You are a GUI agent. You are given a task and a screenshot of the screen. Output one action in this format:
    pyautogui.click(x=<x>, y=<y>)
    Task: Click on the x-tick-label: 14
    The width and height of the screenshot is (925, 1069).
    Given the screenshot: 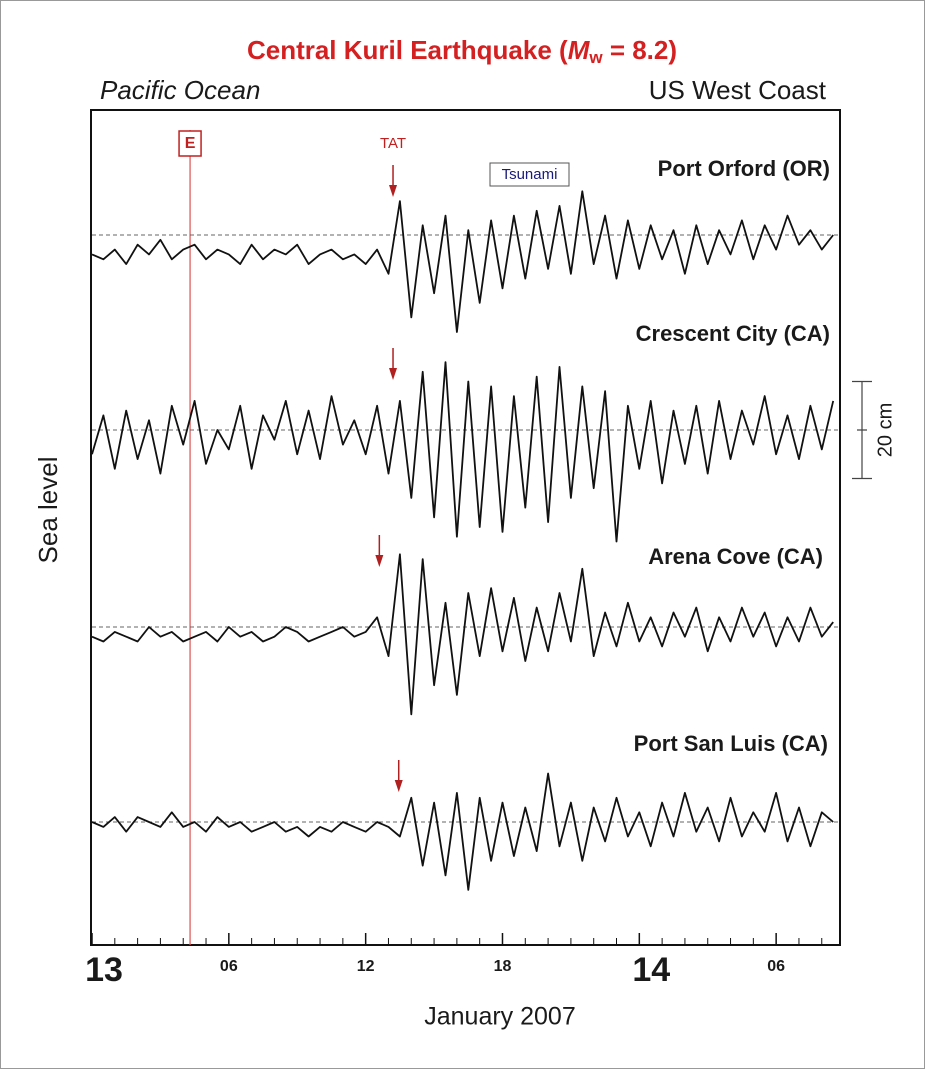 What is the action you would take?
    pyautogui.click(x=651, y=970)
    